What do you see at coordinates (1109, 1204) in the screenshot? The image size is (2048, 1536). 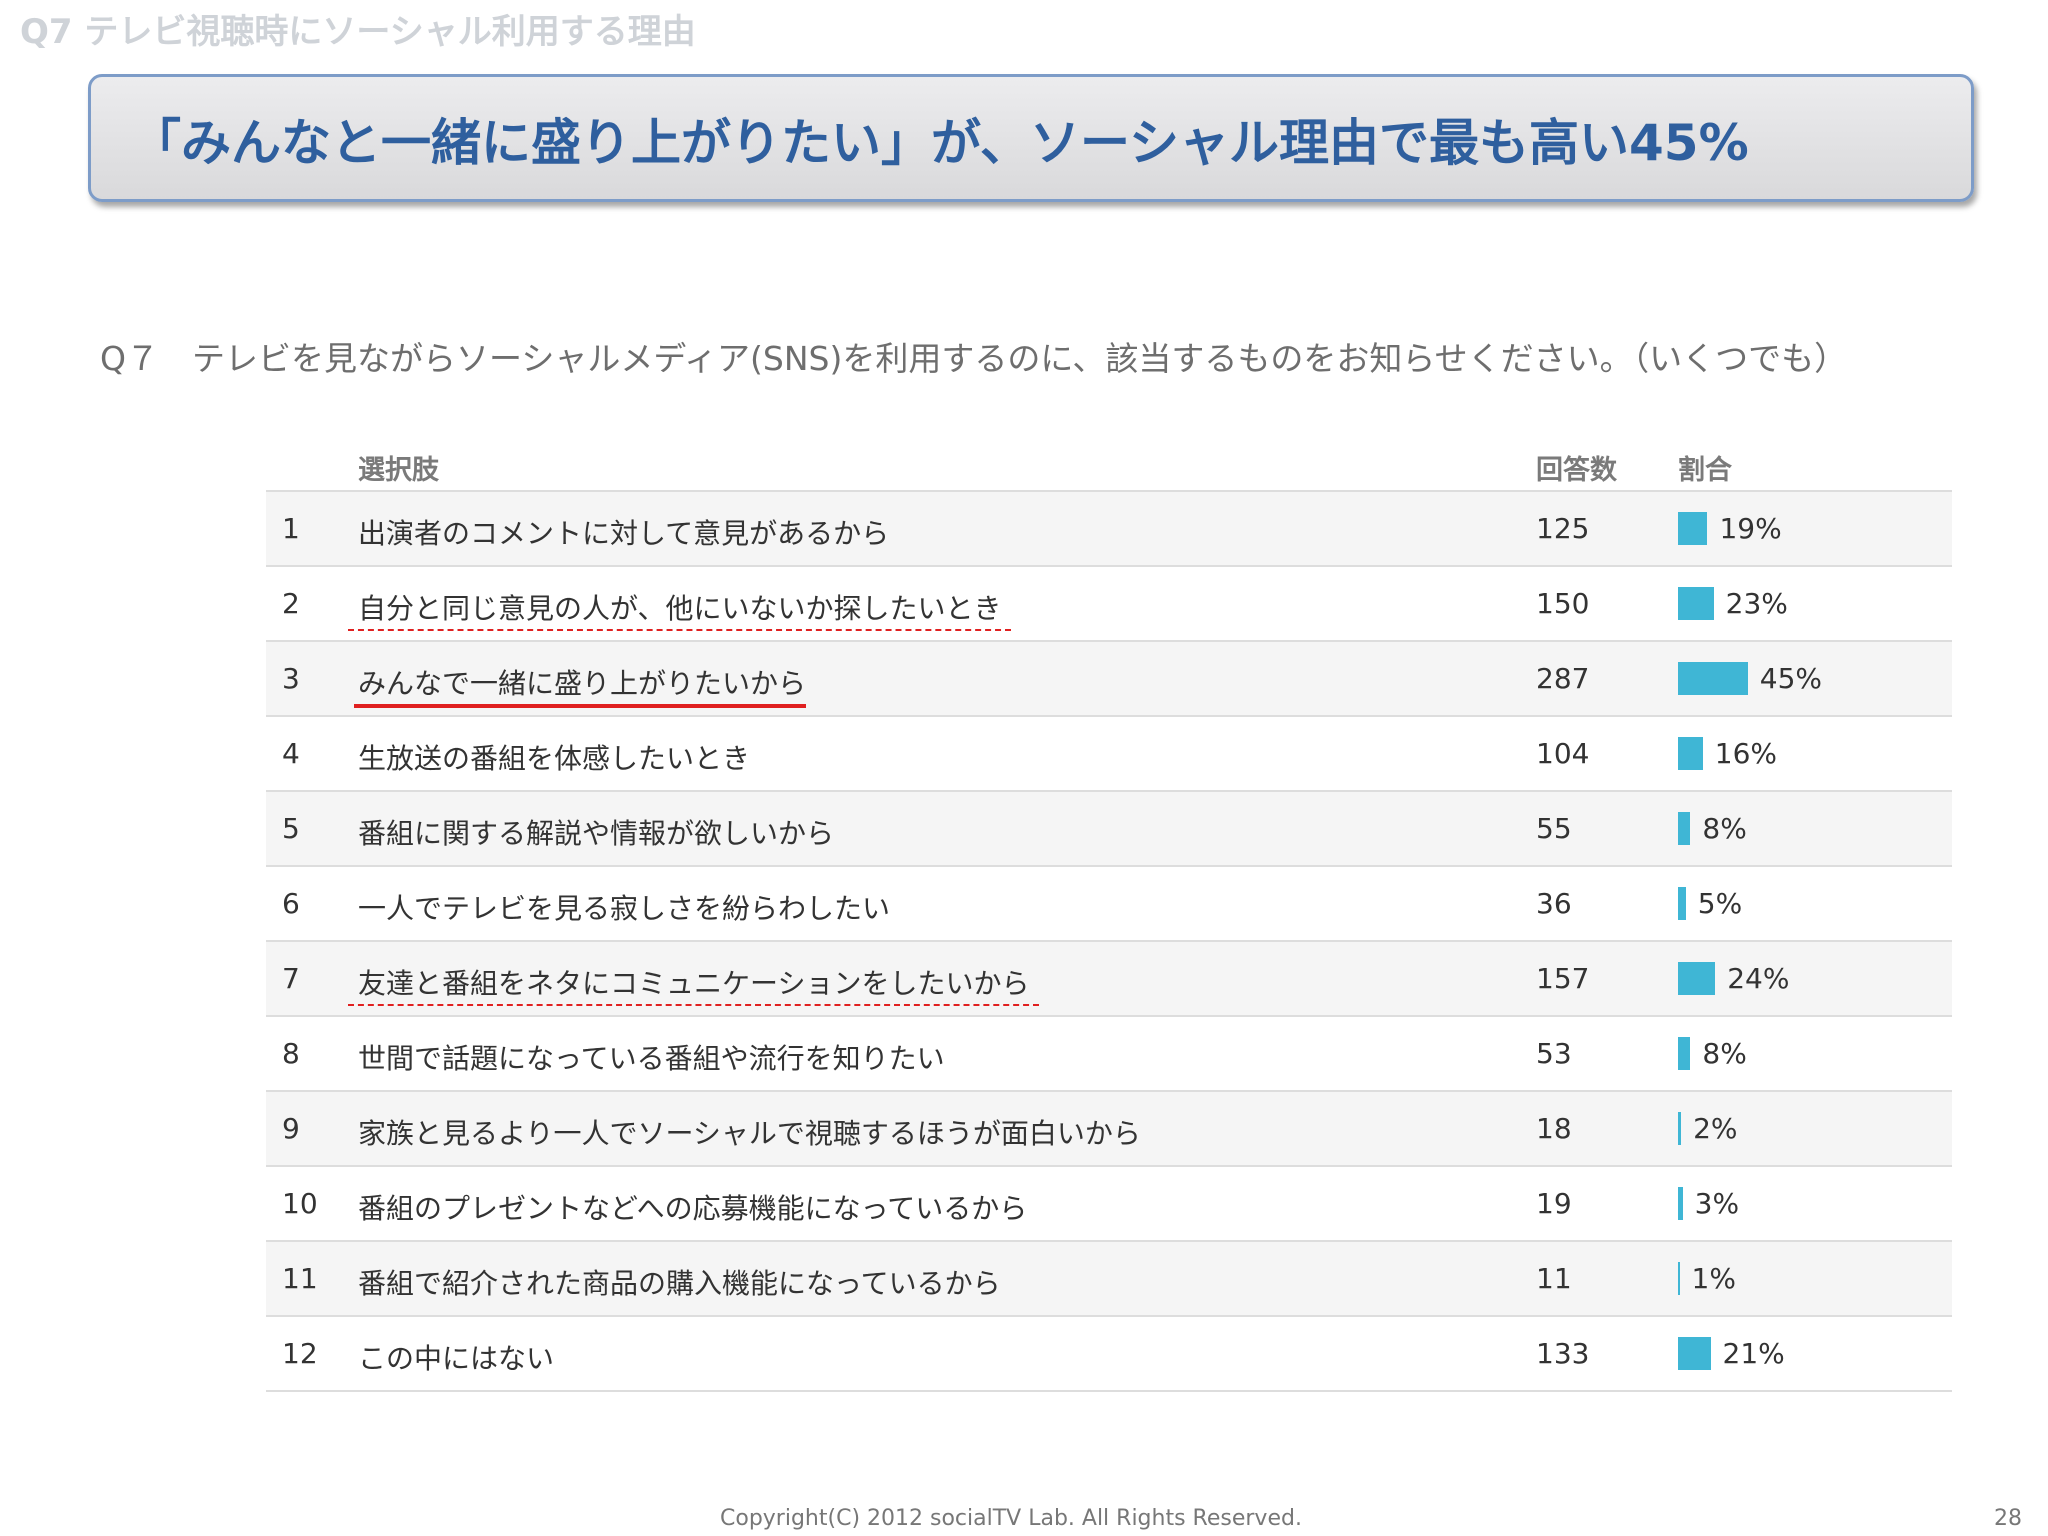 I see `table-row: 10 番組のプレゼントなどへの応募機能になっているから 19 3%` at bounding box center [1109, 1204].